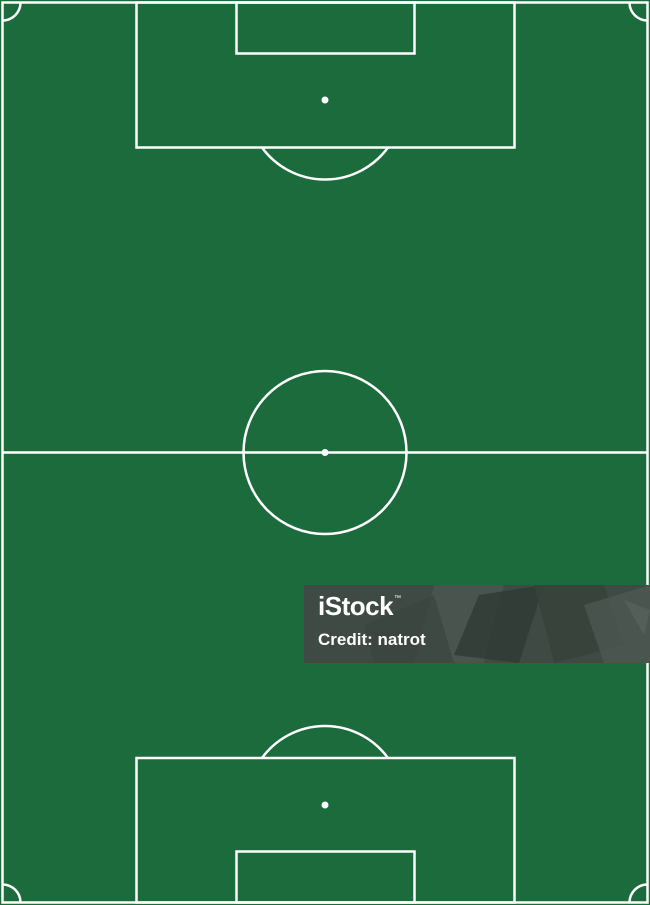 The width and height of the screenshot is (650, 905). I want to click on watermark-credit: Credit: natrot, so click(372, 639).